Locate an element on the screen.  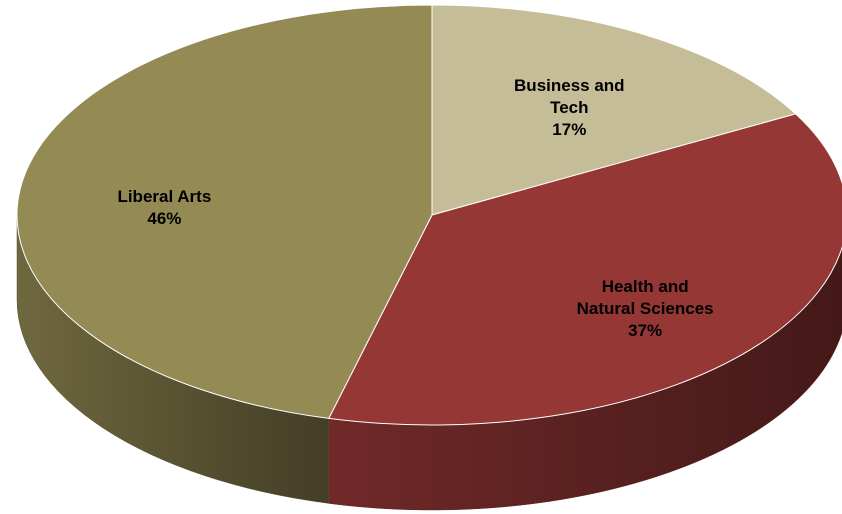
data-label: Liberal Arts 46% is located at coordinates (164, 208).